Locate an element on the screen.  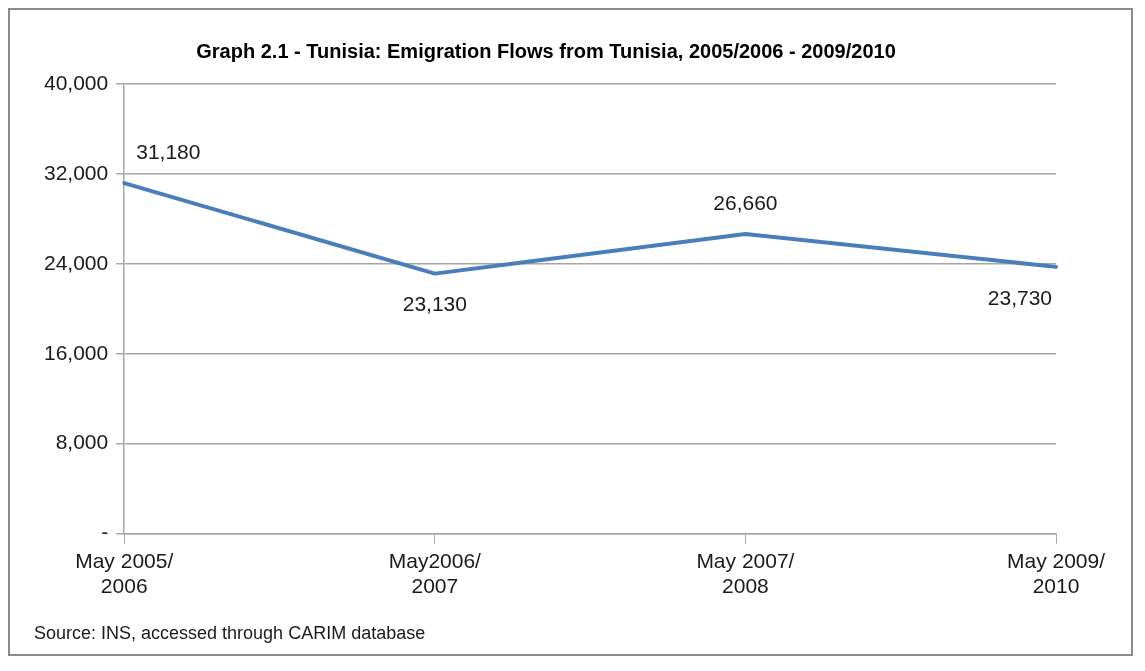
data-label: 23,730 is located at coordinates (1019, 297).